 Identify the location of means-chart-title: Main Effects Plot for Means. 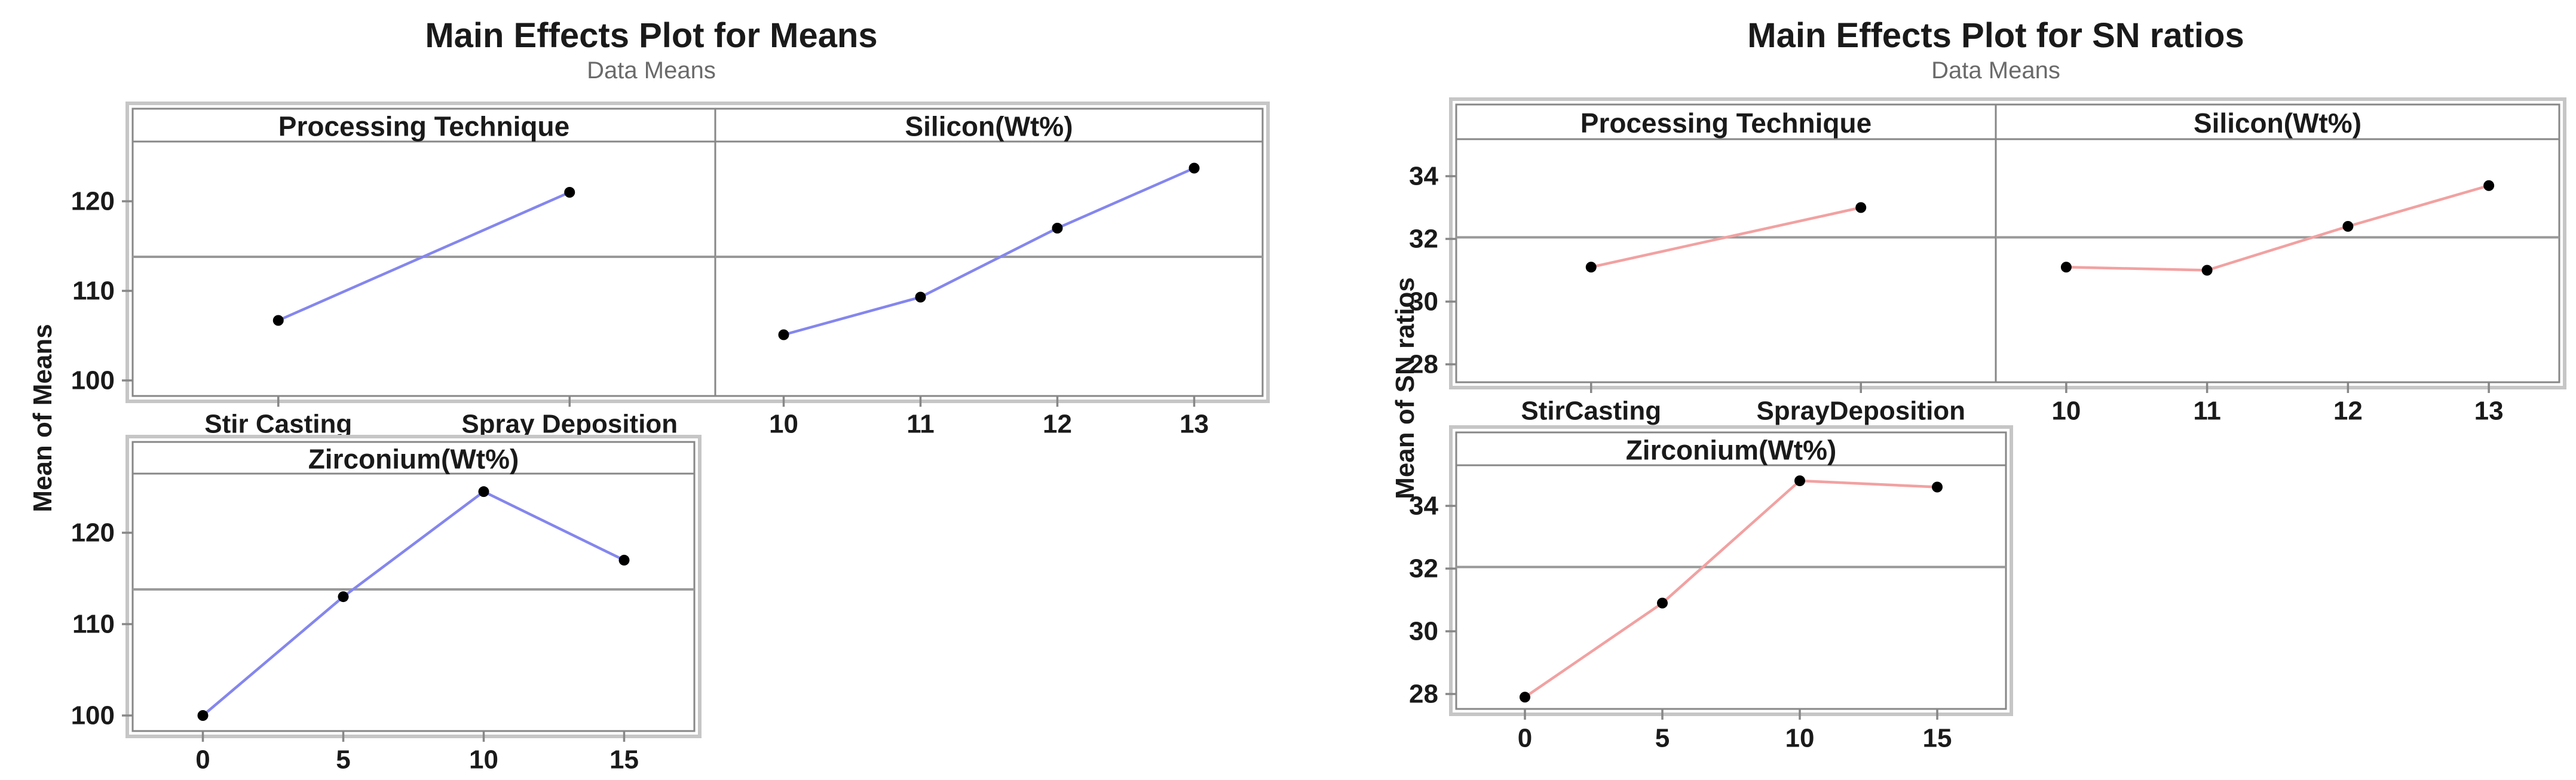
(651, 35).